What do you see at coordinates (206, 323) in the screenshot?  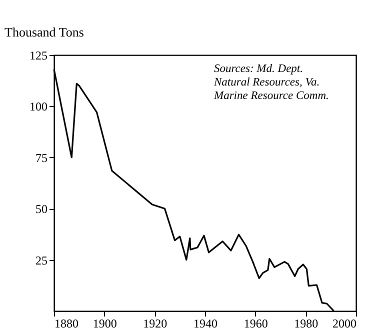 I see `x-tick-label: 1940` at bounding box center [206, 323].